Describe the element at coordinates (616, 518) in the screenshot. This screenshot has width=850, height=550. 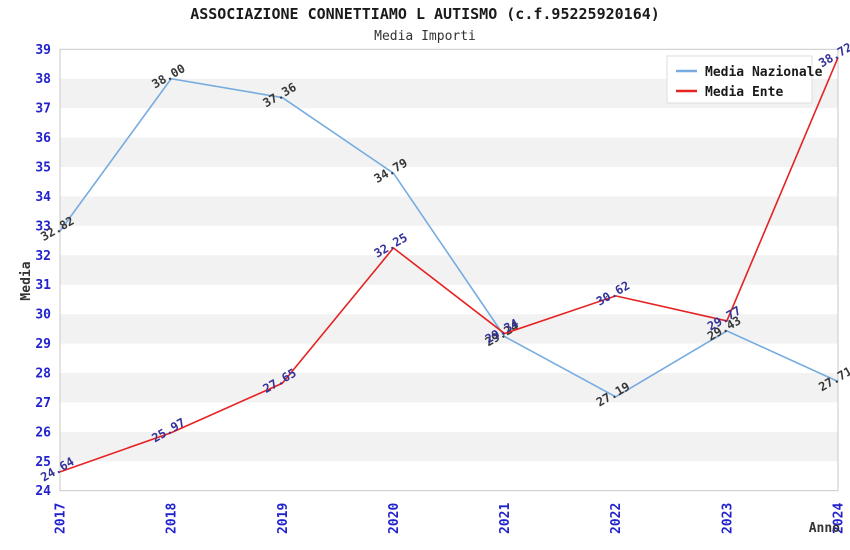
I see `x-tick-label: 2022` at that location.